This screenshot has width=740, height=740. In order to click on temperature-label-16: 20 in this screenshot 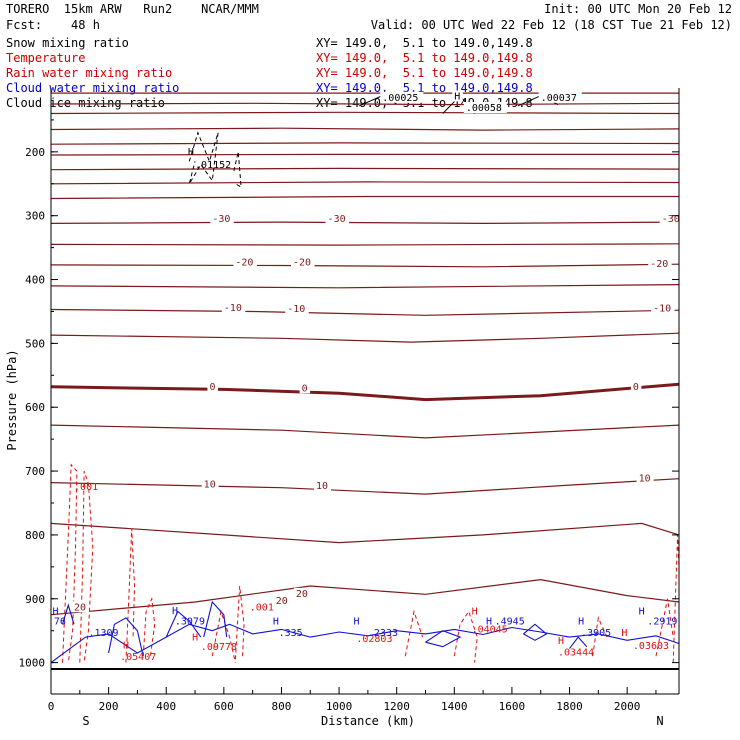, I will do `click(282, 601)`.